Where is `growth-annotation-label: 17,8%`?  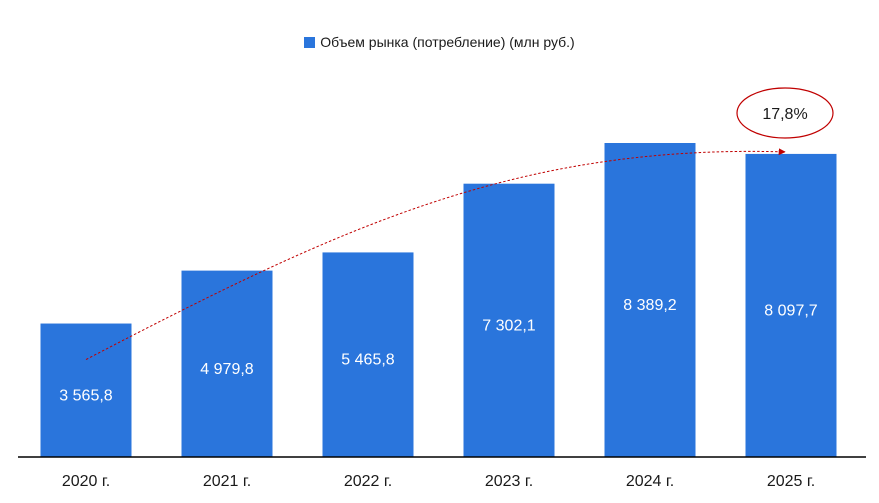
growth-annotation-label: 17,8% is located at coordinates (784, 114).